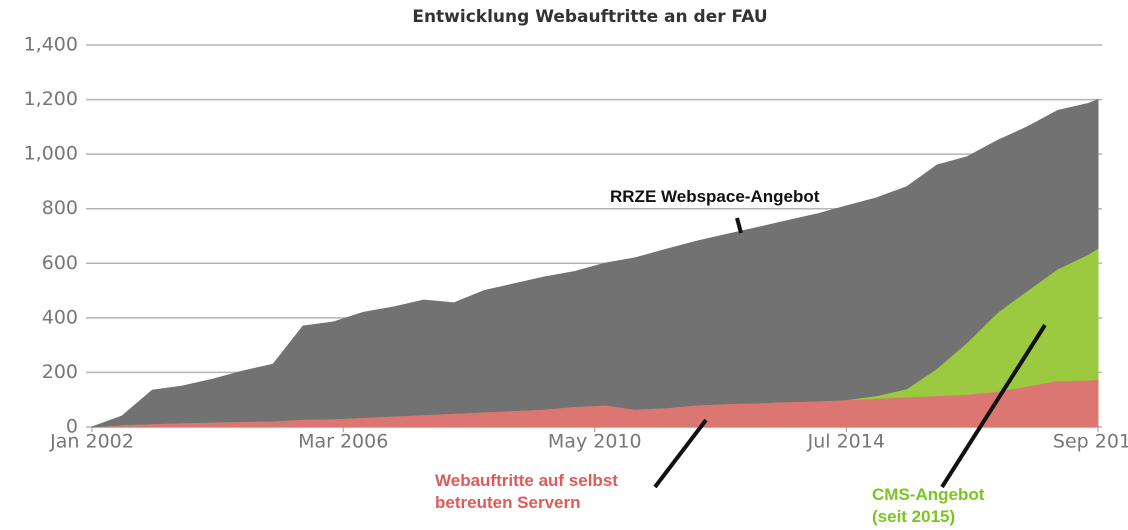 The height and width of the screenshot is (530, 1128). What do you see at coordinates (1090, 442) in the screenshot?
I see `x-tick-label: Sep 2018` at bounding box center [1090, 442].